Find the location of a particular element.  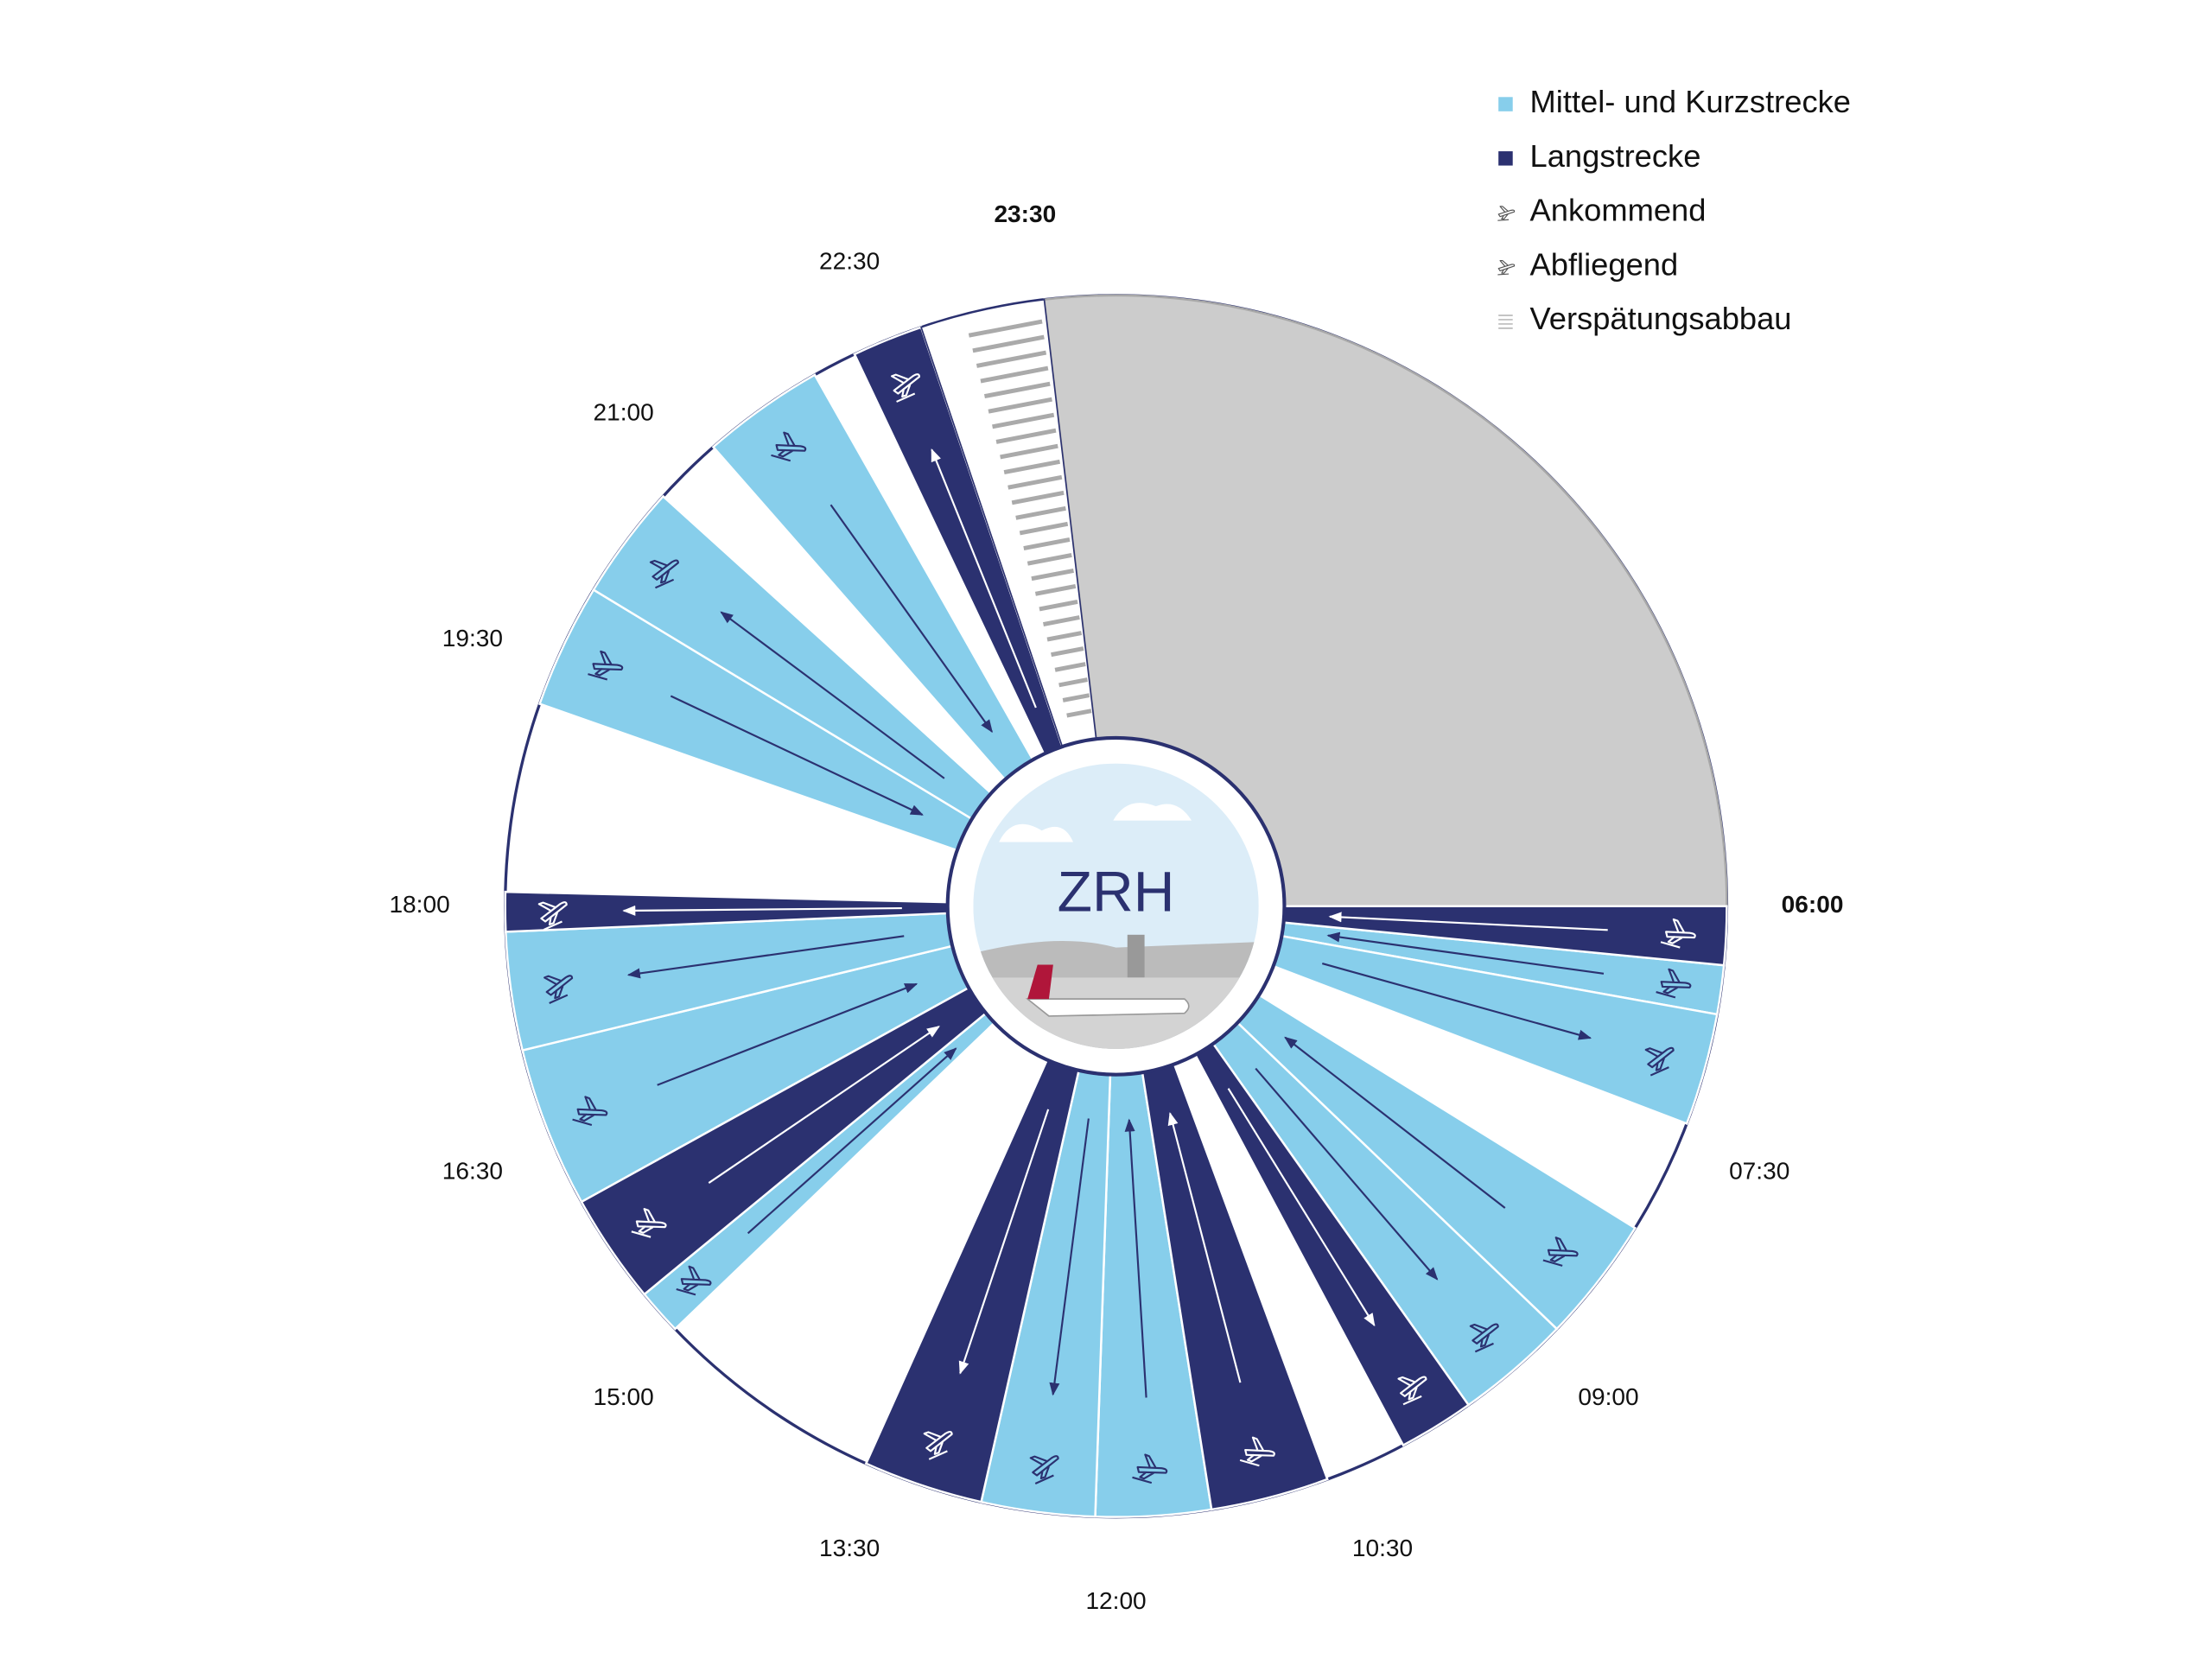

time-label: 19:30 is located at coordinates (473, 638).